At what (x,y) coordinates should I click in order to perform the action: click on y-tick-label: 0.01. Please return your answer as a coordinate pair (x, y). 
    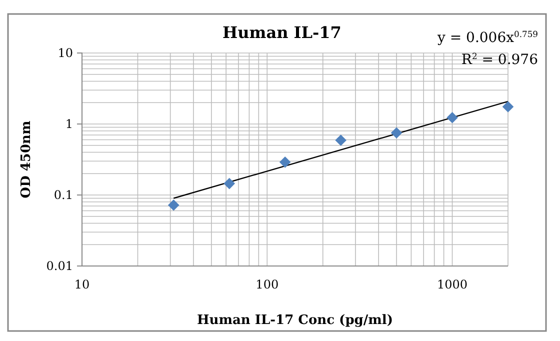
    Looking at the image, I should click on (59, 265).